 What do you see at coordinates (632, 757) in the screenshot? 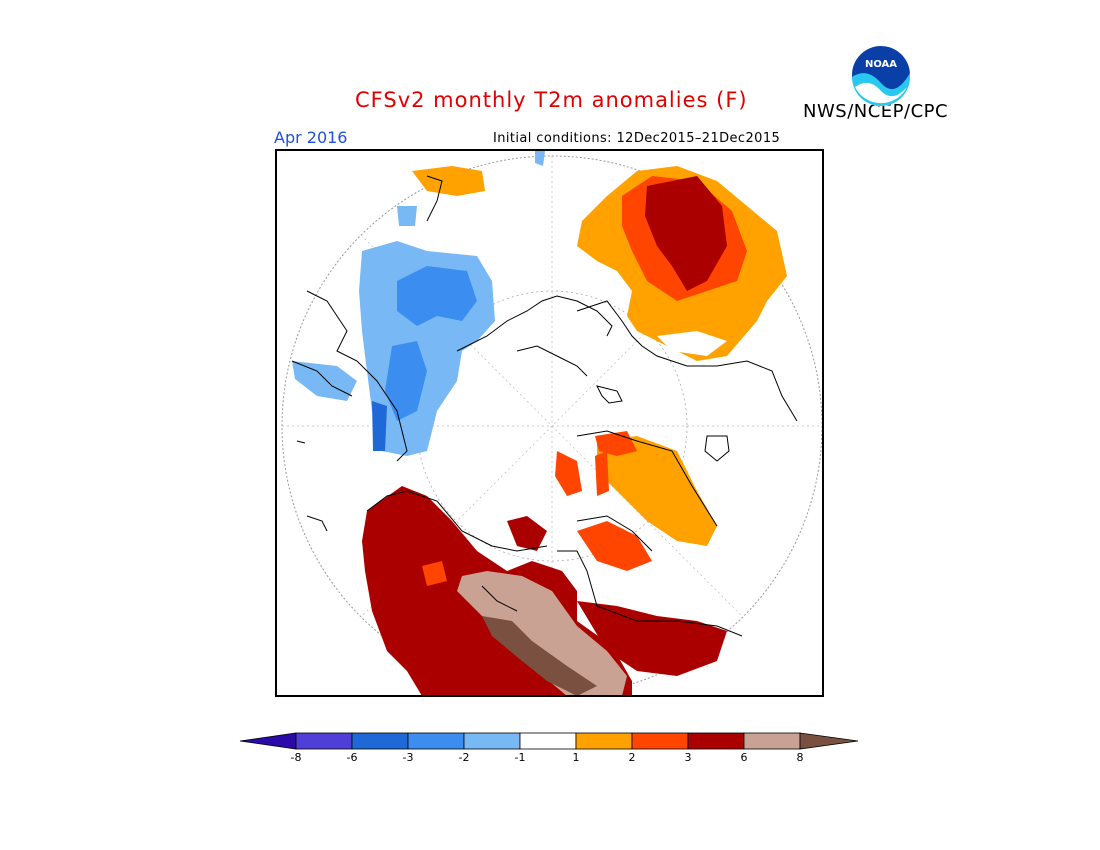
I see `colorbar-tick-label: 2` at bounding box center [632, 757].